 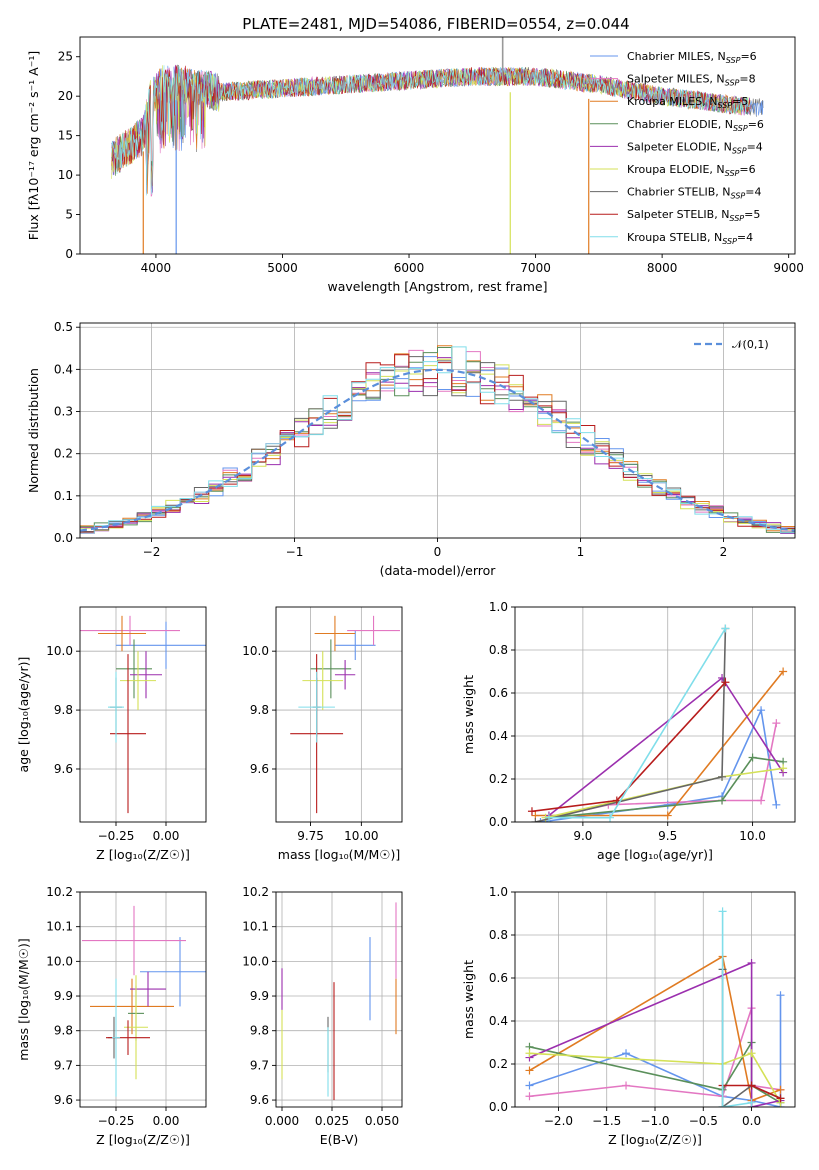 I want to click on age_vs_mass-frame, so click(x=339, y=714).